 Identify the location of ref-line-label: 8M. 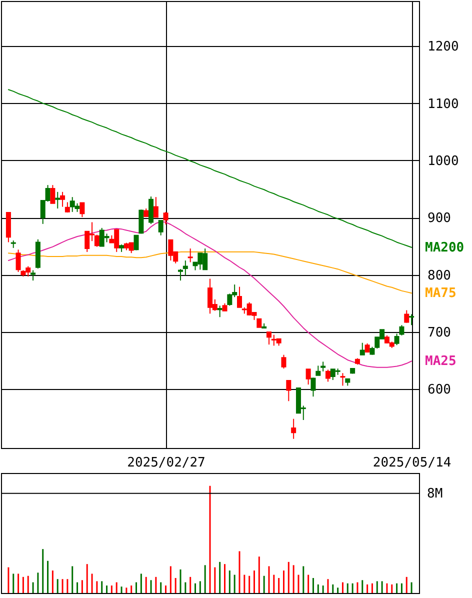
(435, 494).